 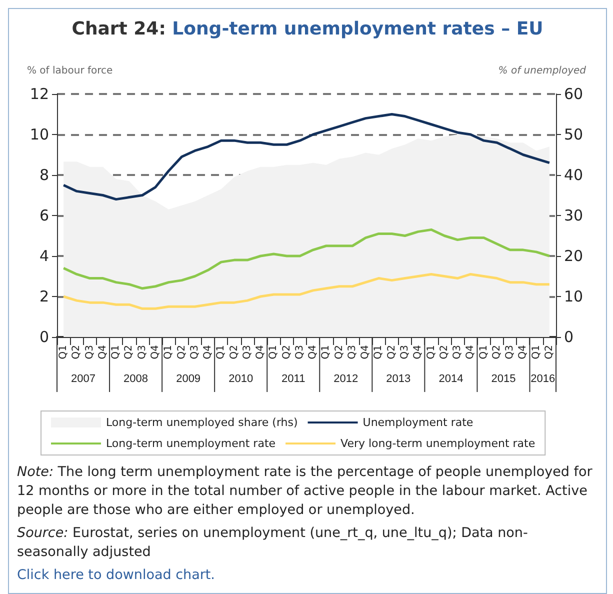 I want to click on text: 2014, so click(x=451, y=379).